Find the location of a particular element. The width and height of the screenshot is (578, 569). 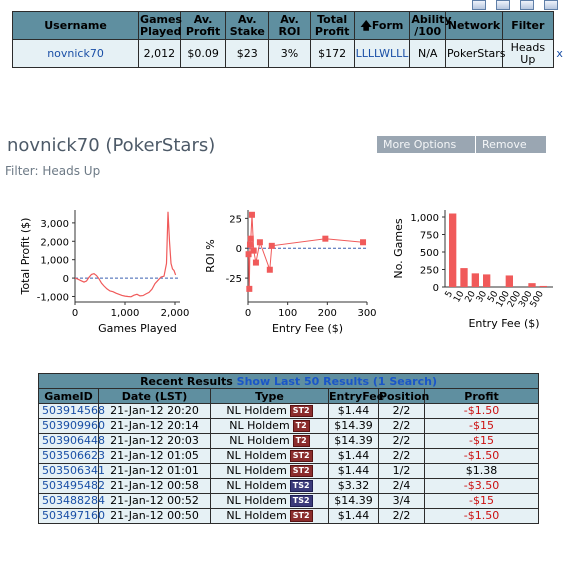

filter-value: Heads Up is located at coordinates (527, 53).